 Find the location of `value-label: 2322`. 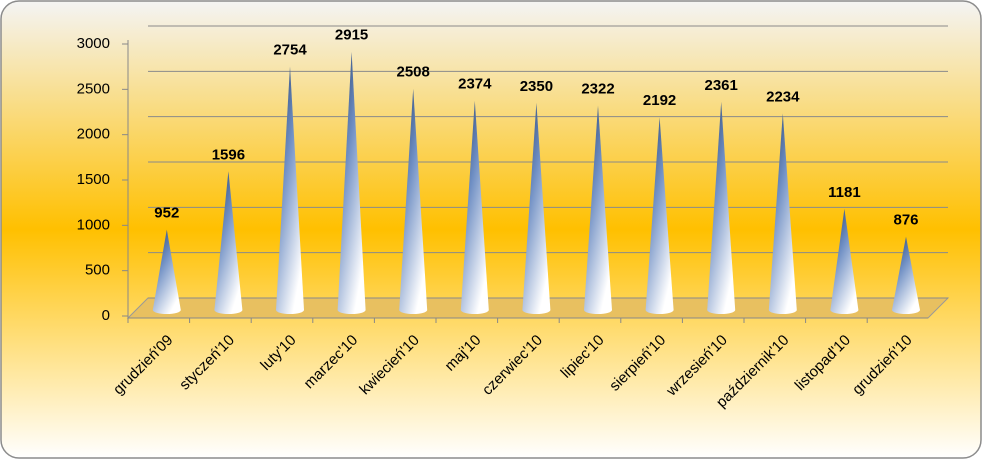

value-label: 2322 is located at coordinates (597, 88).